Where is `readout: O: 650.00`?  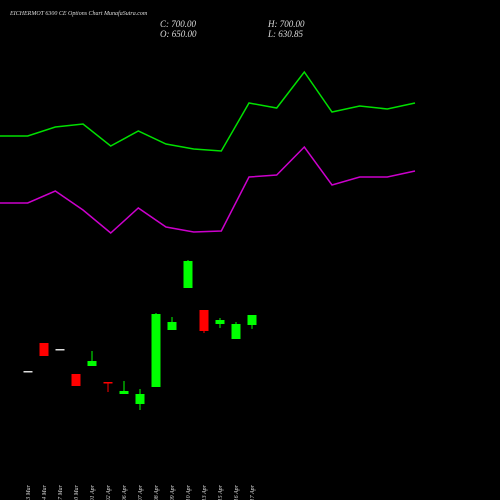
readout: O: 650.00 is located at coordinates (178, 34).